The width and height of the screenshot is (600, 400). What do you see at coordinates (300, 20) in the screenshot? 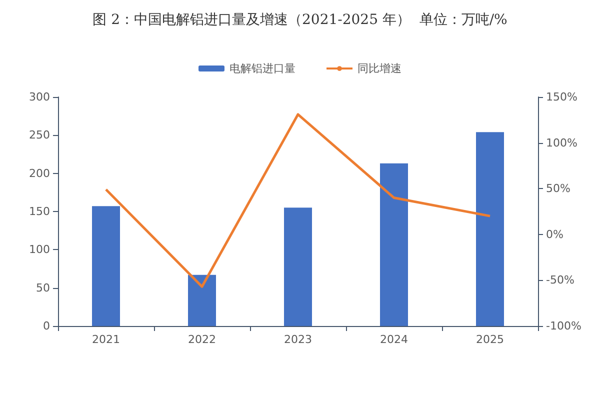
I see `chart-title: 图 2：中国电解铝进口量及增速（2021-2025 年） 单位：万吨/%` at bounding box center [300, 20].